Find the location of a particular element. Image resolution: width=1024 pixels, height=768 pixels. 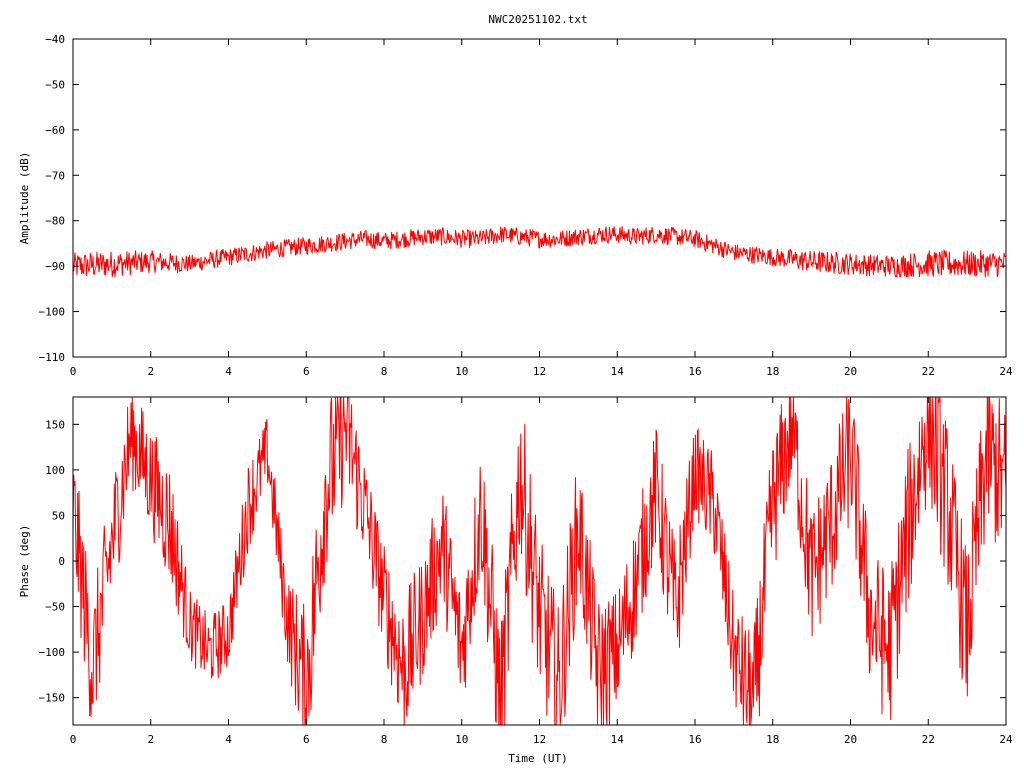

amplitude-x-tick-label: 0 is located at coordinates (73, 371).